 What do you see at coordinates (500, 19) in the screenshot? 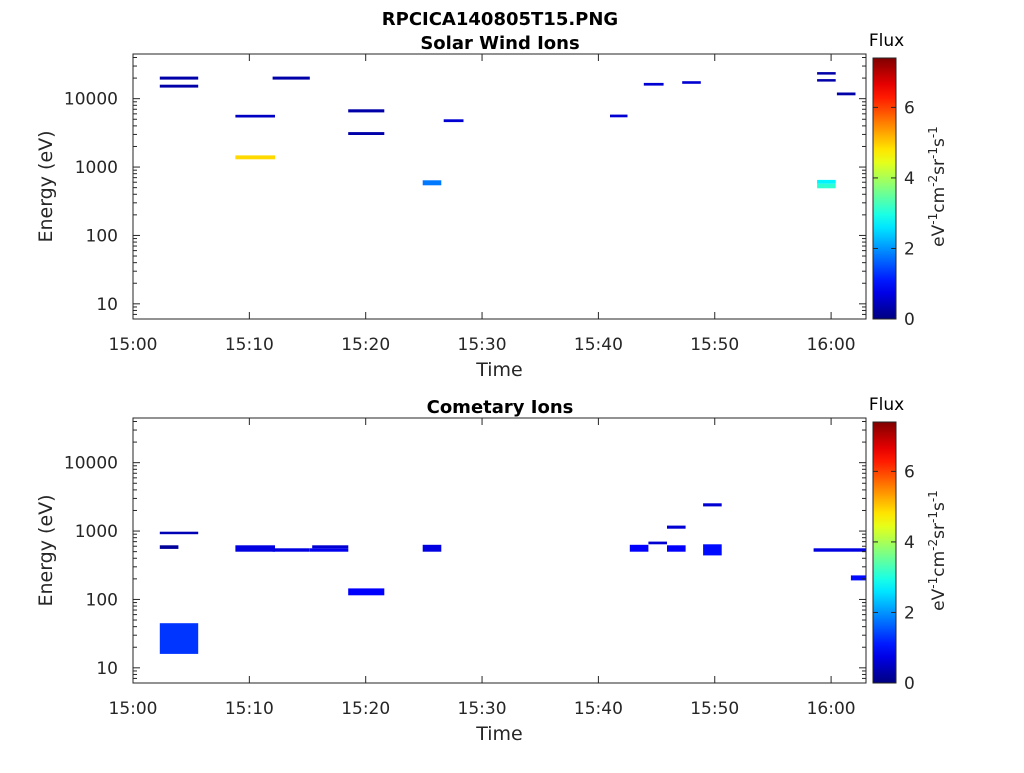
I see `figure-title: RPCICA140805T15.PNG` at bounding box center [500, 19].